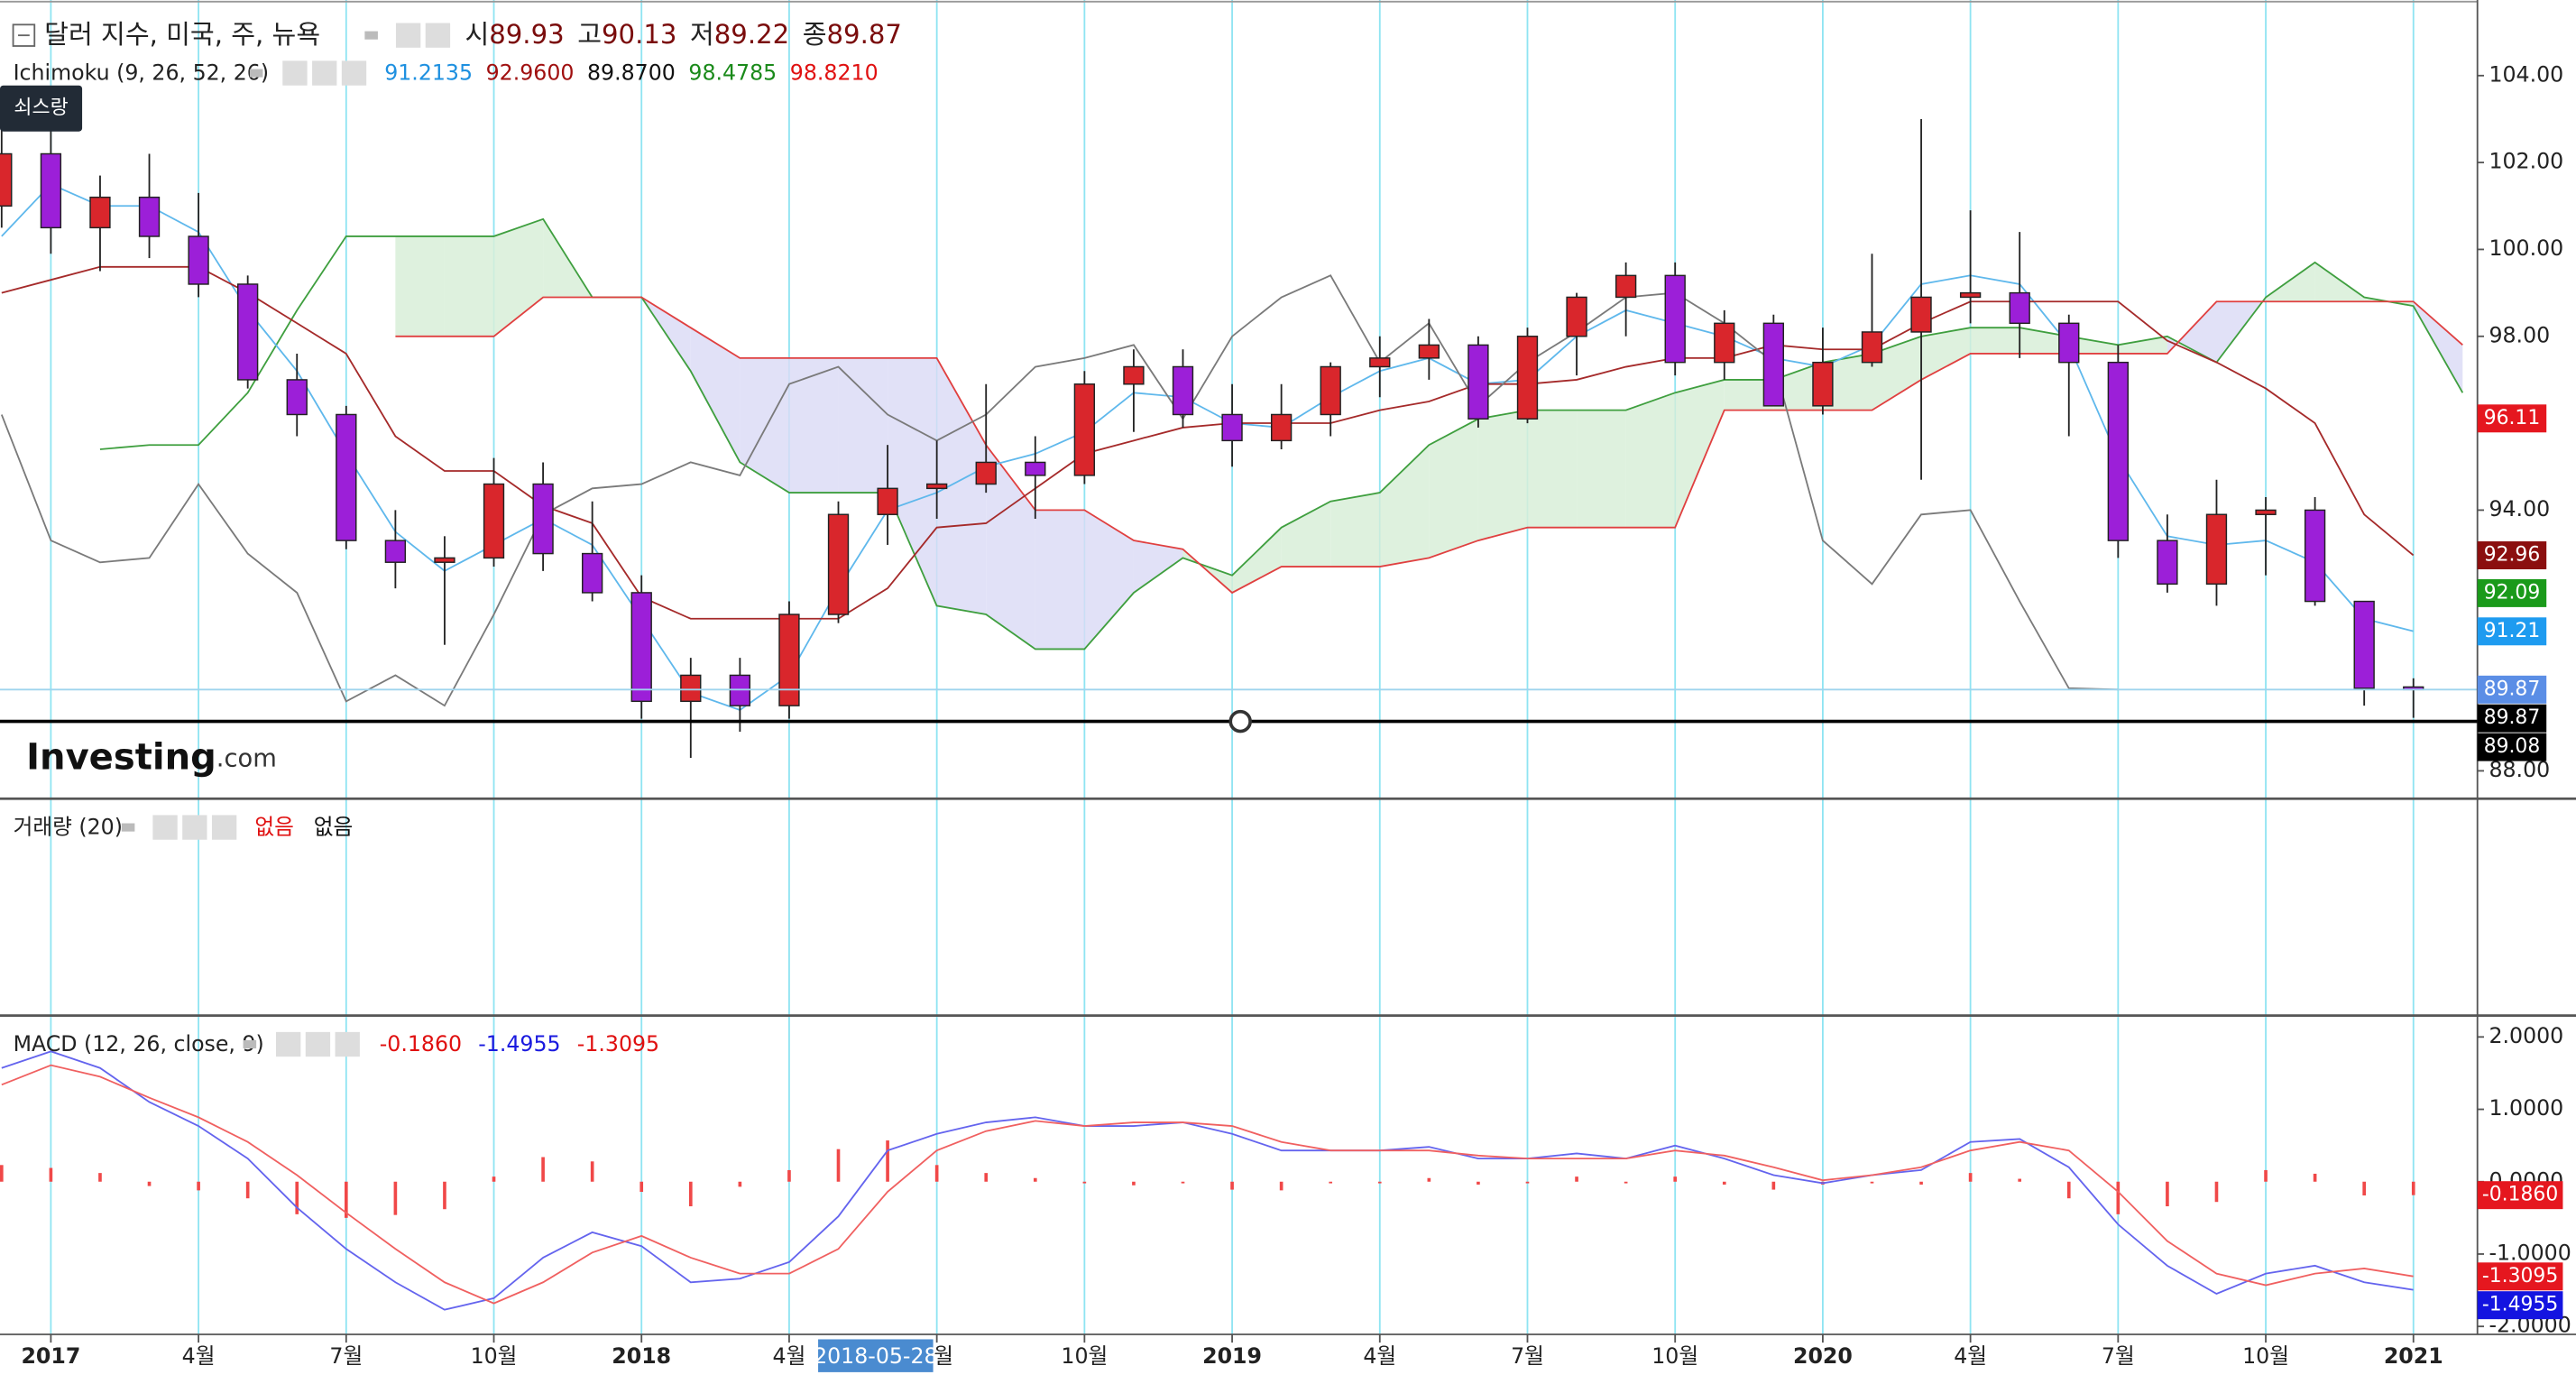 The height and width of the screenshot is (1384, 2576). What do you see at coordinates (24, 35) in the screenshot?
I see `collapse-button` at bounding box center [24, 35].